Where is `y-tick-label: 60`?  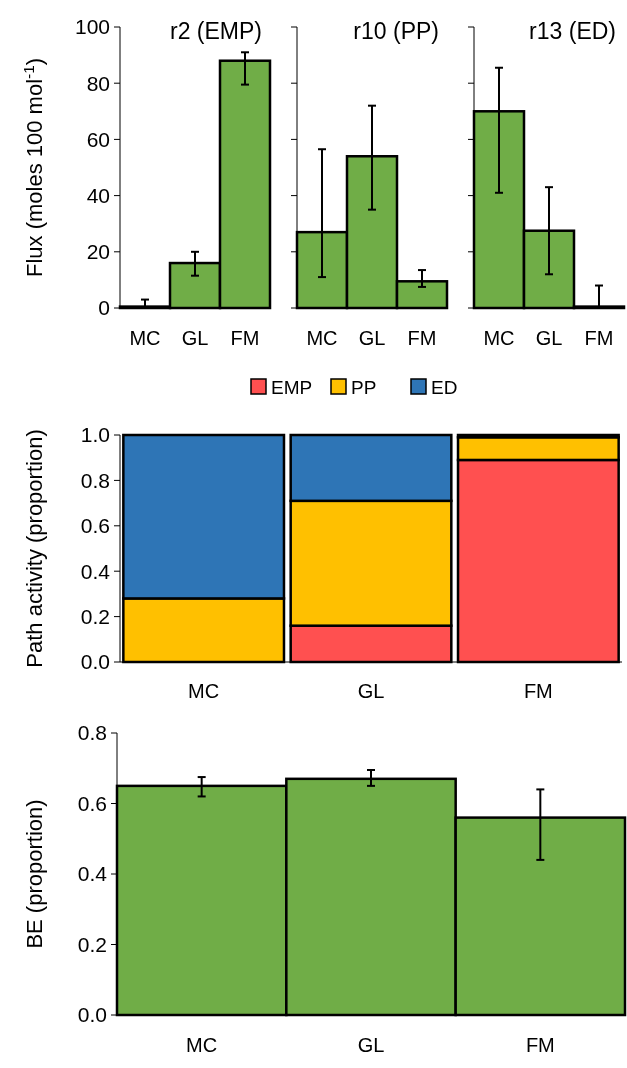 y-tick-label: 60 is located at coordinates (98, 139).